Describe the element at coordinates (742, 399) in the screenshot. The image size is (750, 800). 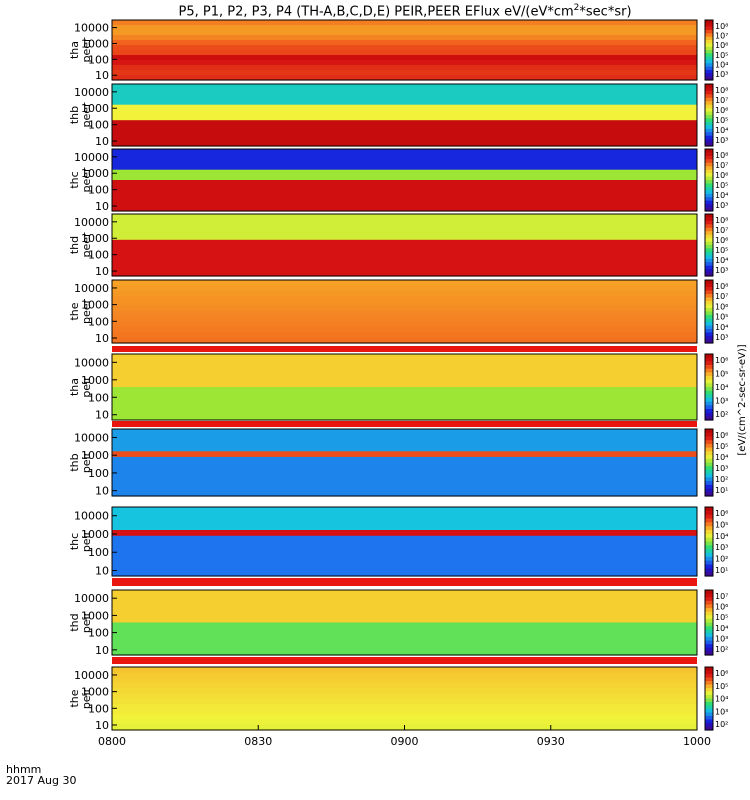
I see `colorbar-unit-label: [eV/(cm^2-sec-sr-eV)]` at that location.